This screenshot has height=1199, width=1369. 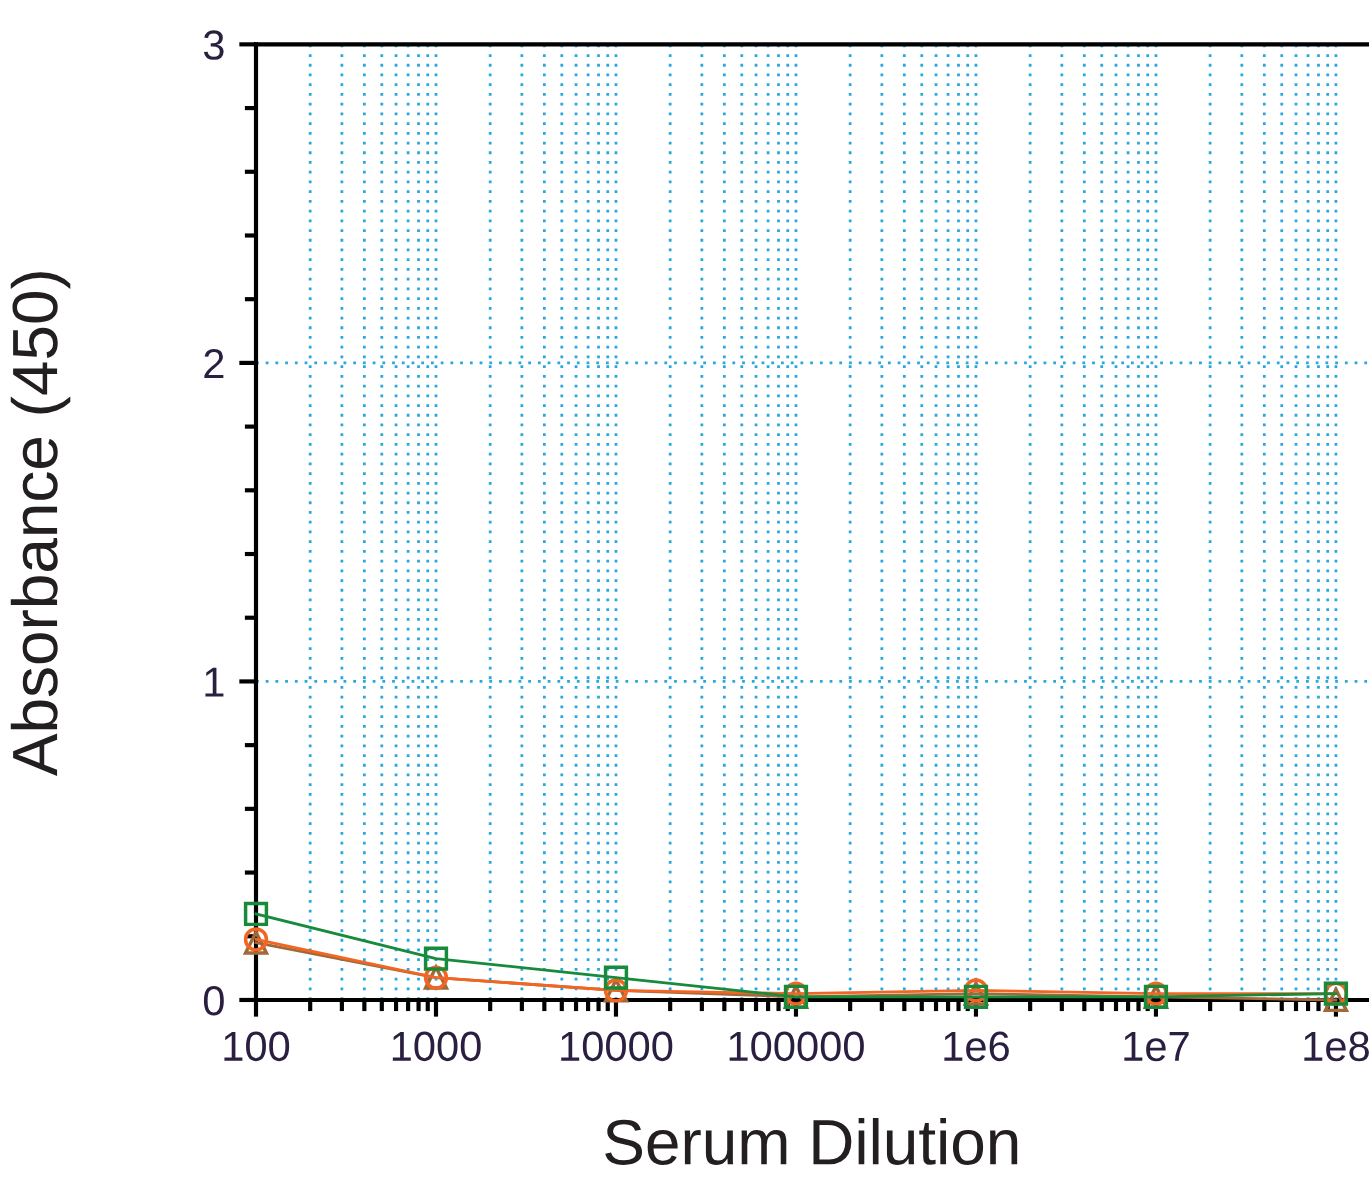 I want to click on x-tick-label: 100000, so click(x=796, y=1046).